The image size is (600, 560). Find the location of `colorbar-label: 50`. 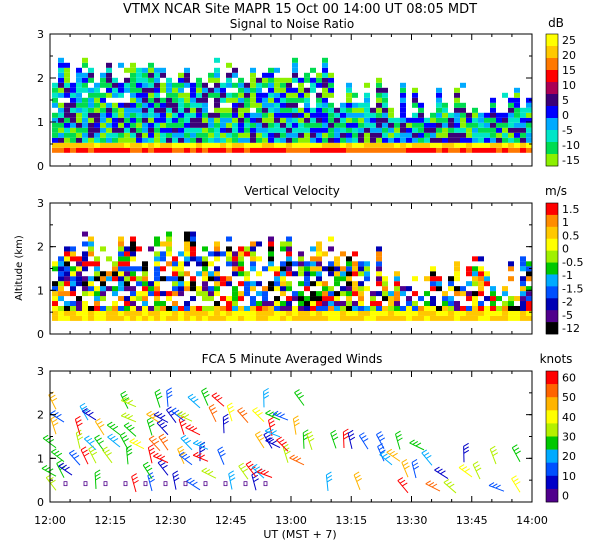

colorbar-label: 50 is located at coordinates (569, 397).